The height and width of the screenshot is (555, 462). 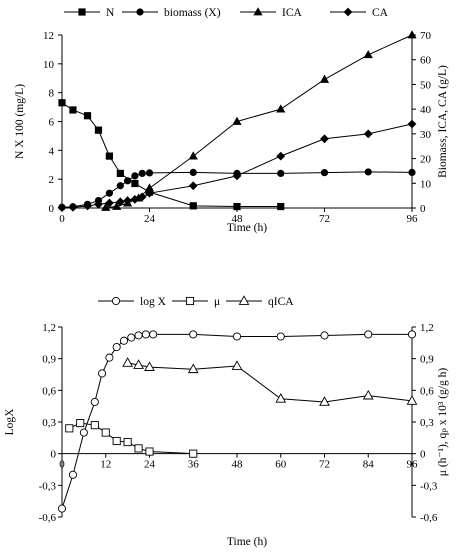 What do you see at coordinates (426, 135) in the screenshot?
I see `y-right-tick-label: 30` at bounding box center [426, 135].